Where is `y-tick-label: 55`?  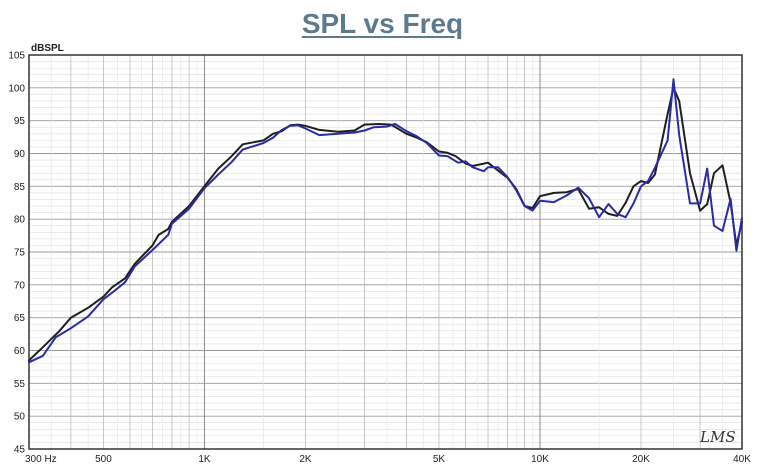 y-tick-label: 55 is located at coordinates (20, 384).